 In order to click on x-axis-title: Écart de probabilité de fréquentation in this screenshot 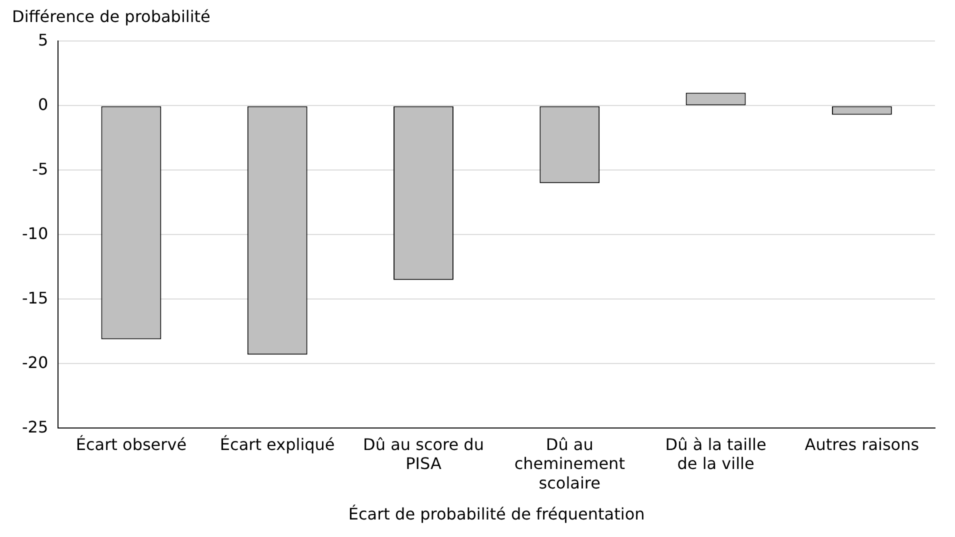, I will do `click(496, 514)`.